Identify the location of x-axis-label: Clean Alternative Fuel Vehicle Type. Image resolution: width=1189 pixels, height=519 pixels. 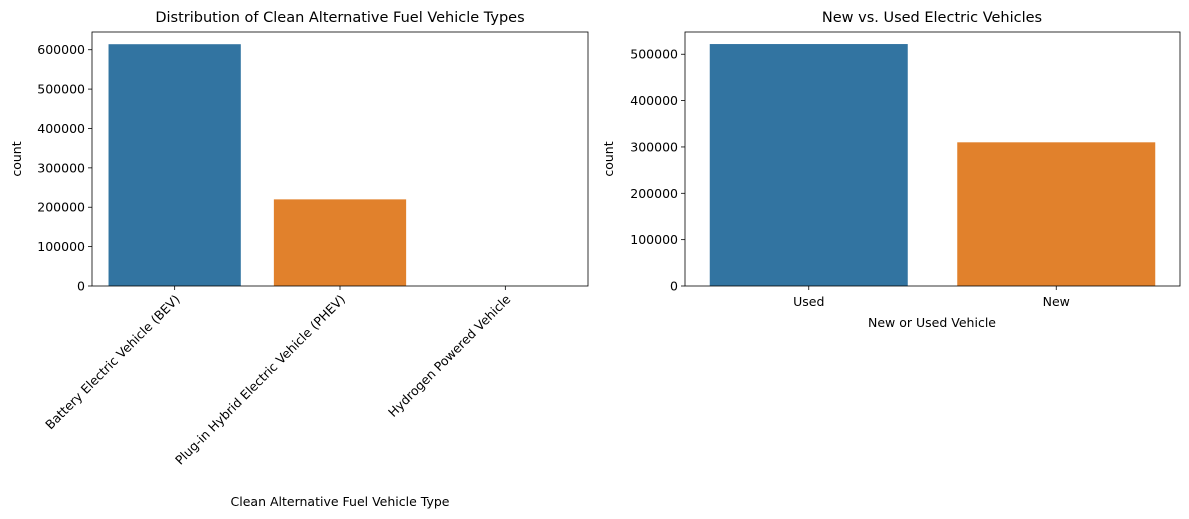
(340, 501).